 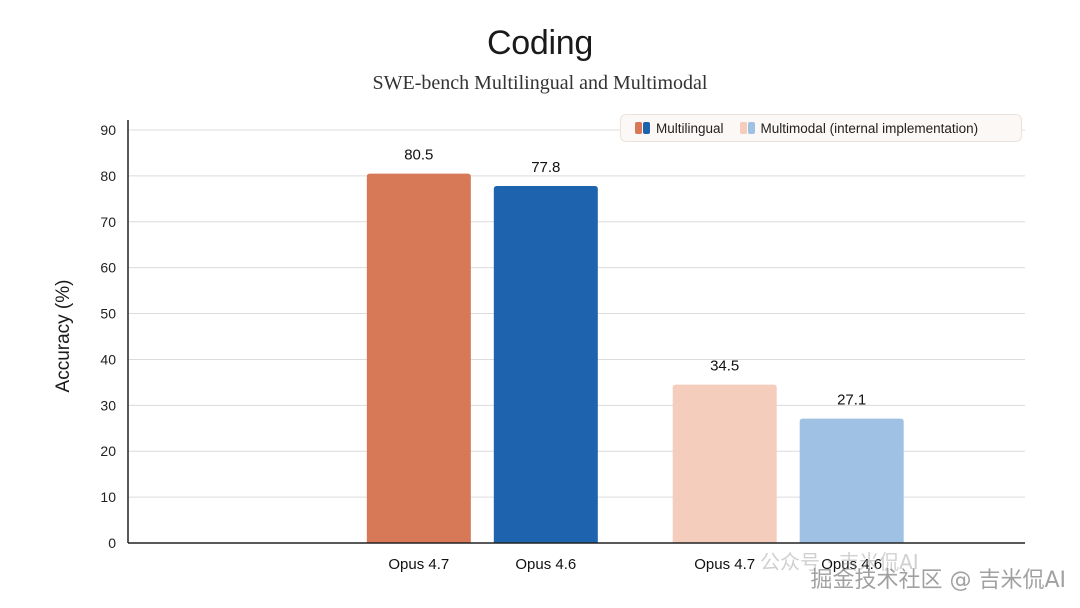 What do you see at coordinates (545, 167) in the screenshot?
I see `bar-value-label: 77.8` at bounding box center [545, 167].